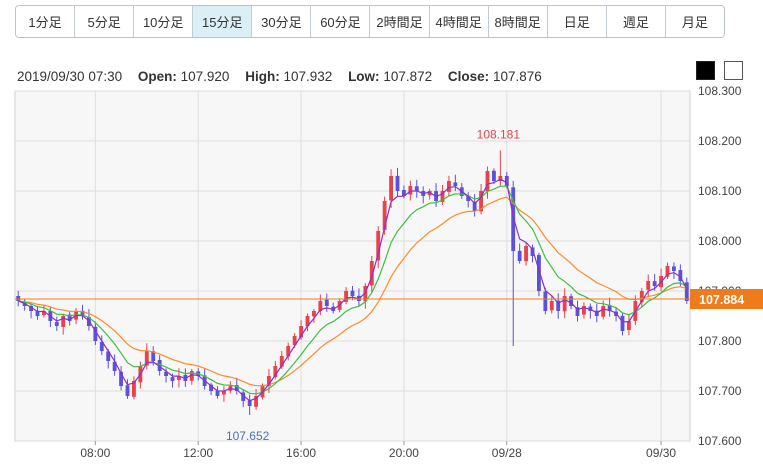  I want to click on y-tick-label: 107.600, so click(720, 441).